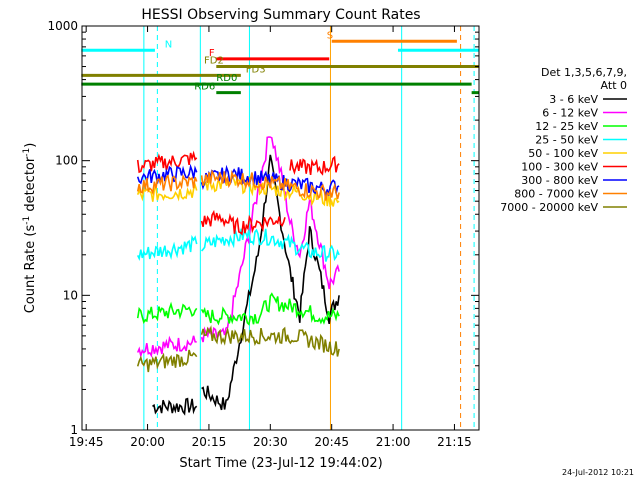 The image size is (640, 480). Describe the element at coordinates (330, 35) in the screenshot. I see `flag-label-1: S` at that location.